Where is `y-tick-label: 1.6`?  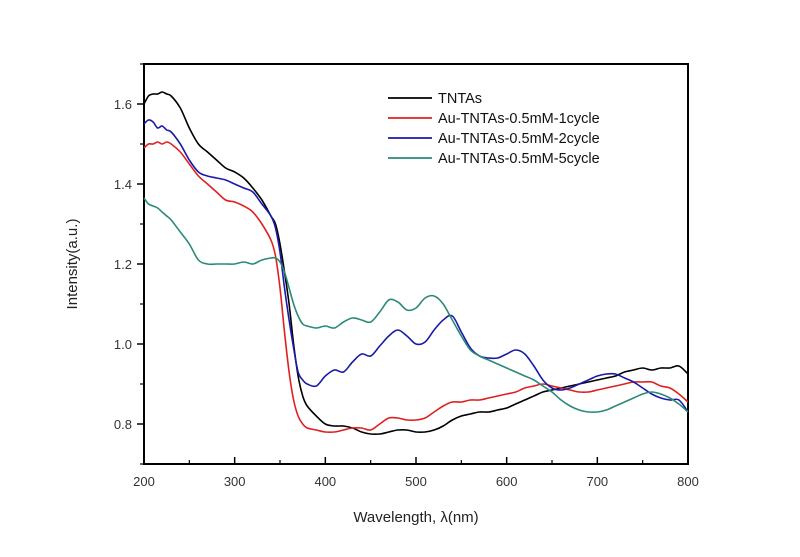
y-tick-label: 1.6 is located at coordinates (123, 104).